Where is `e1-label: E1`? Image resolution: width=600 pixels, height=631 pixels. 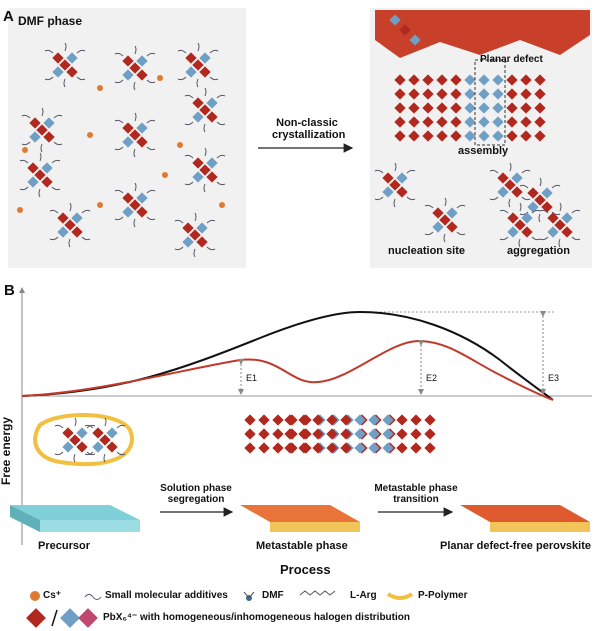
e1-label: E1 is located at coordinates (252, 378).